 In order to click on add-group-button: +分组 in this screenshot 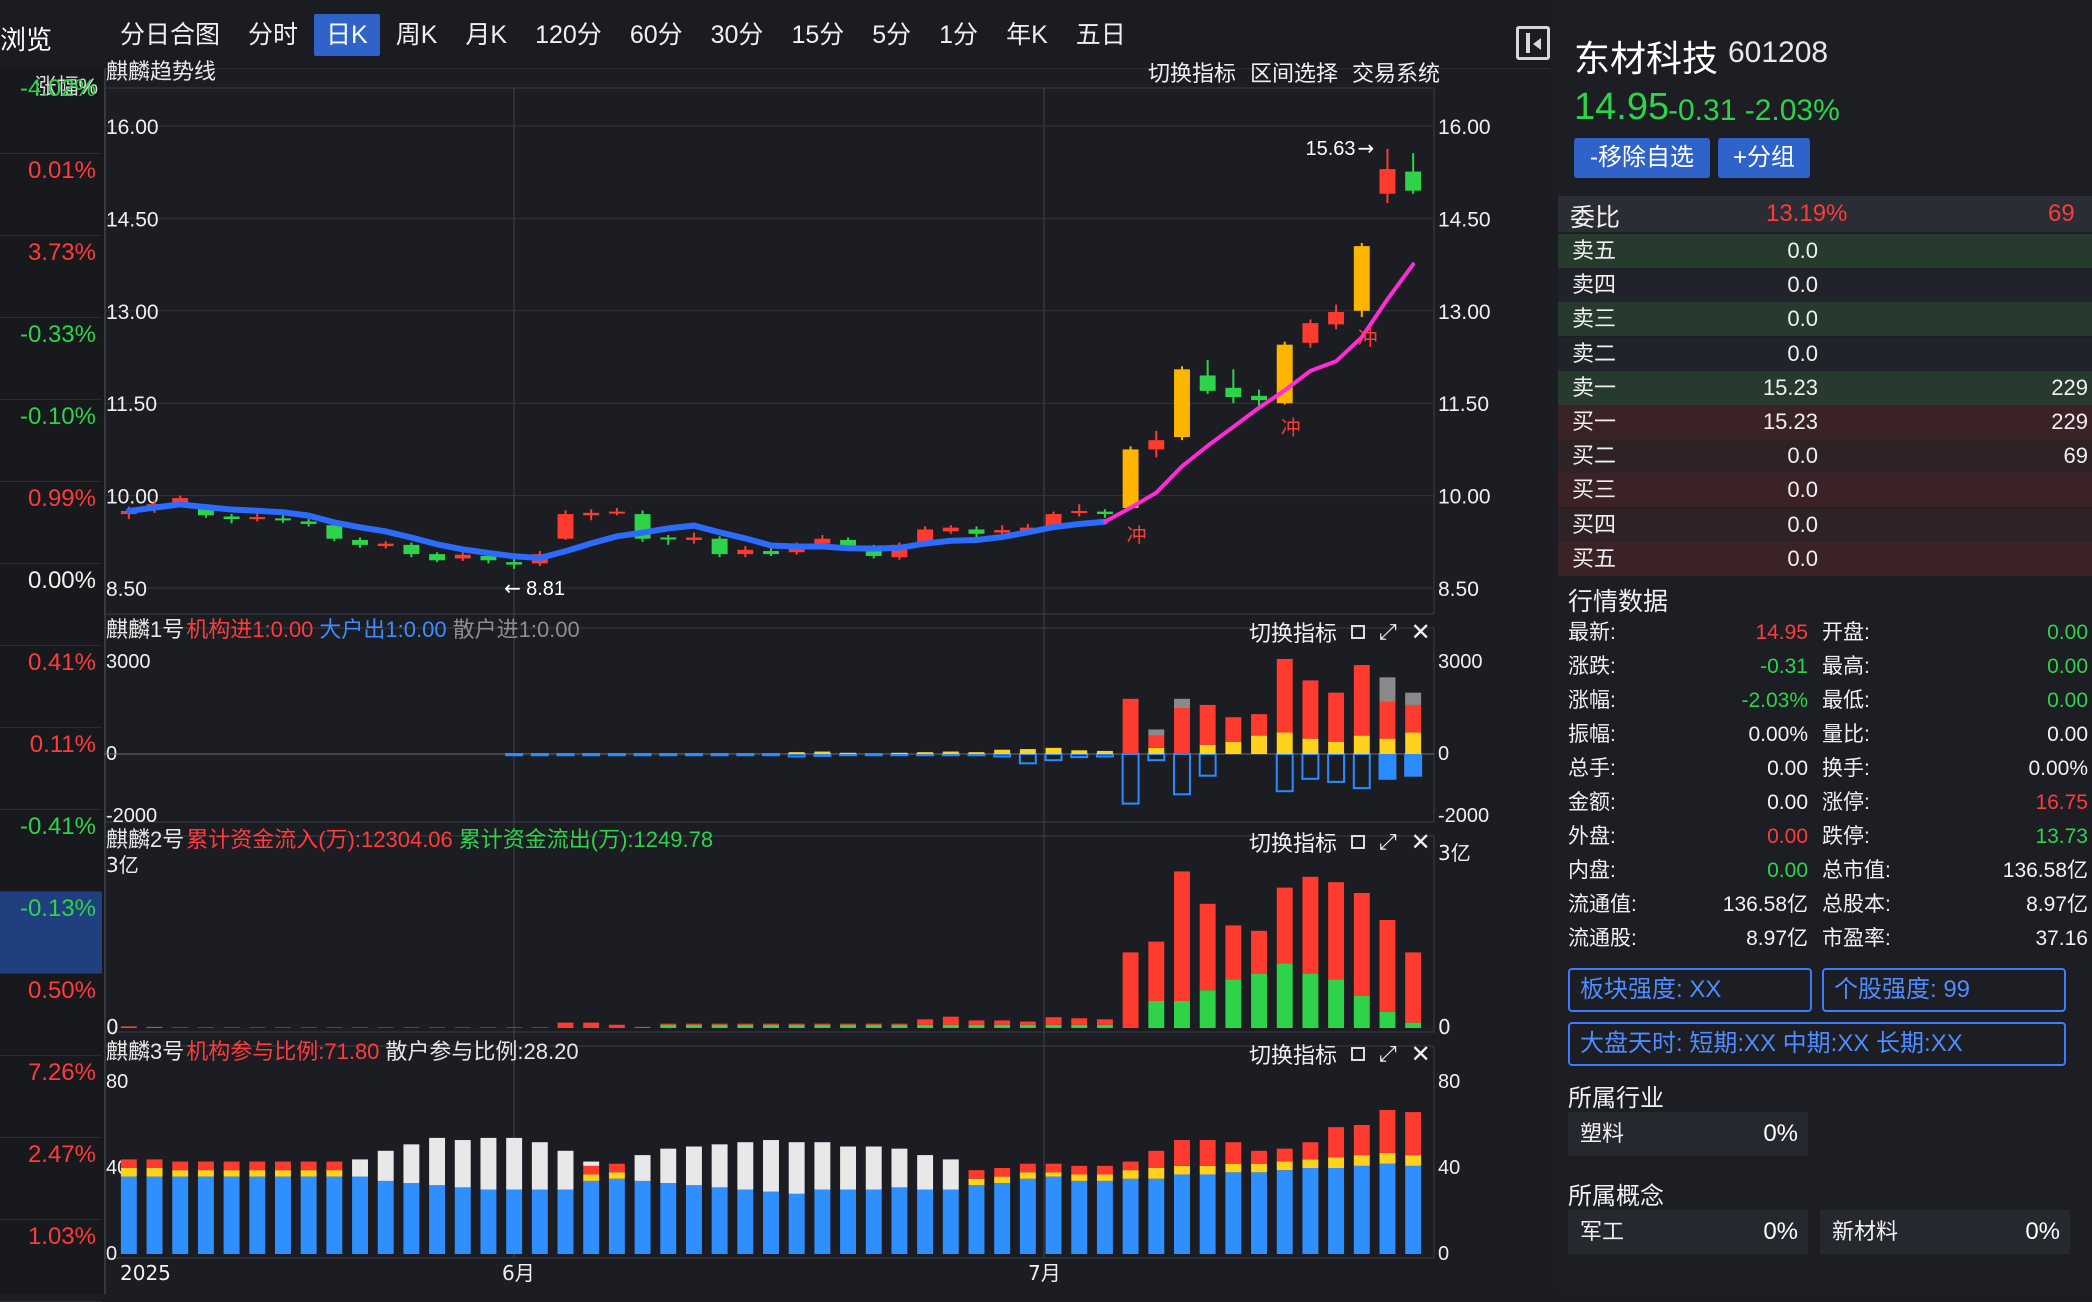, I will do `click(1764, 158)`.